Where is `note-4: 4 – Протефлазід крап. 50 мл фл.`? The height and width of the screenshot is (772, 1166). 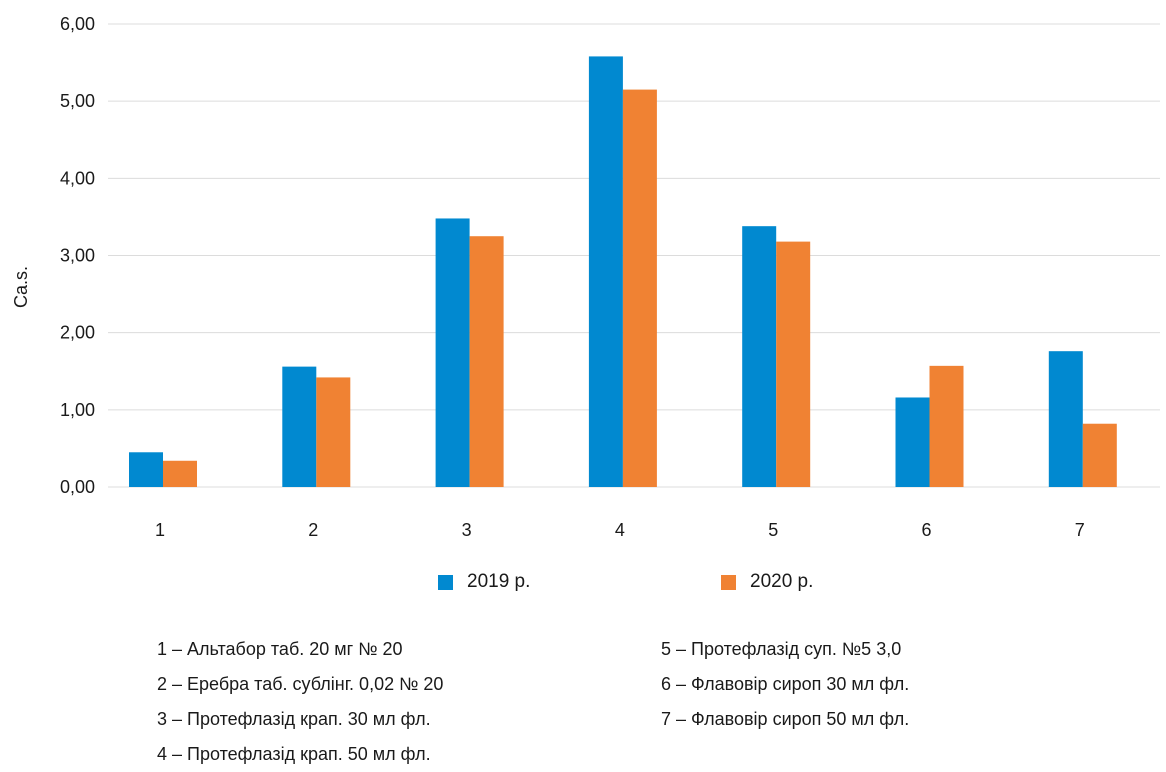
note-4: 4 – Протефлазід крап. 50 мл фл. is located at coordinates (294, 754).